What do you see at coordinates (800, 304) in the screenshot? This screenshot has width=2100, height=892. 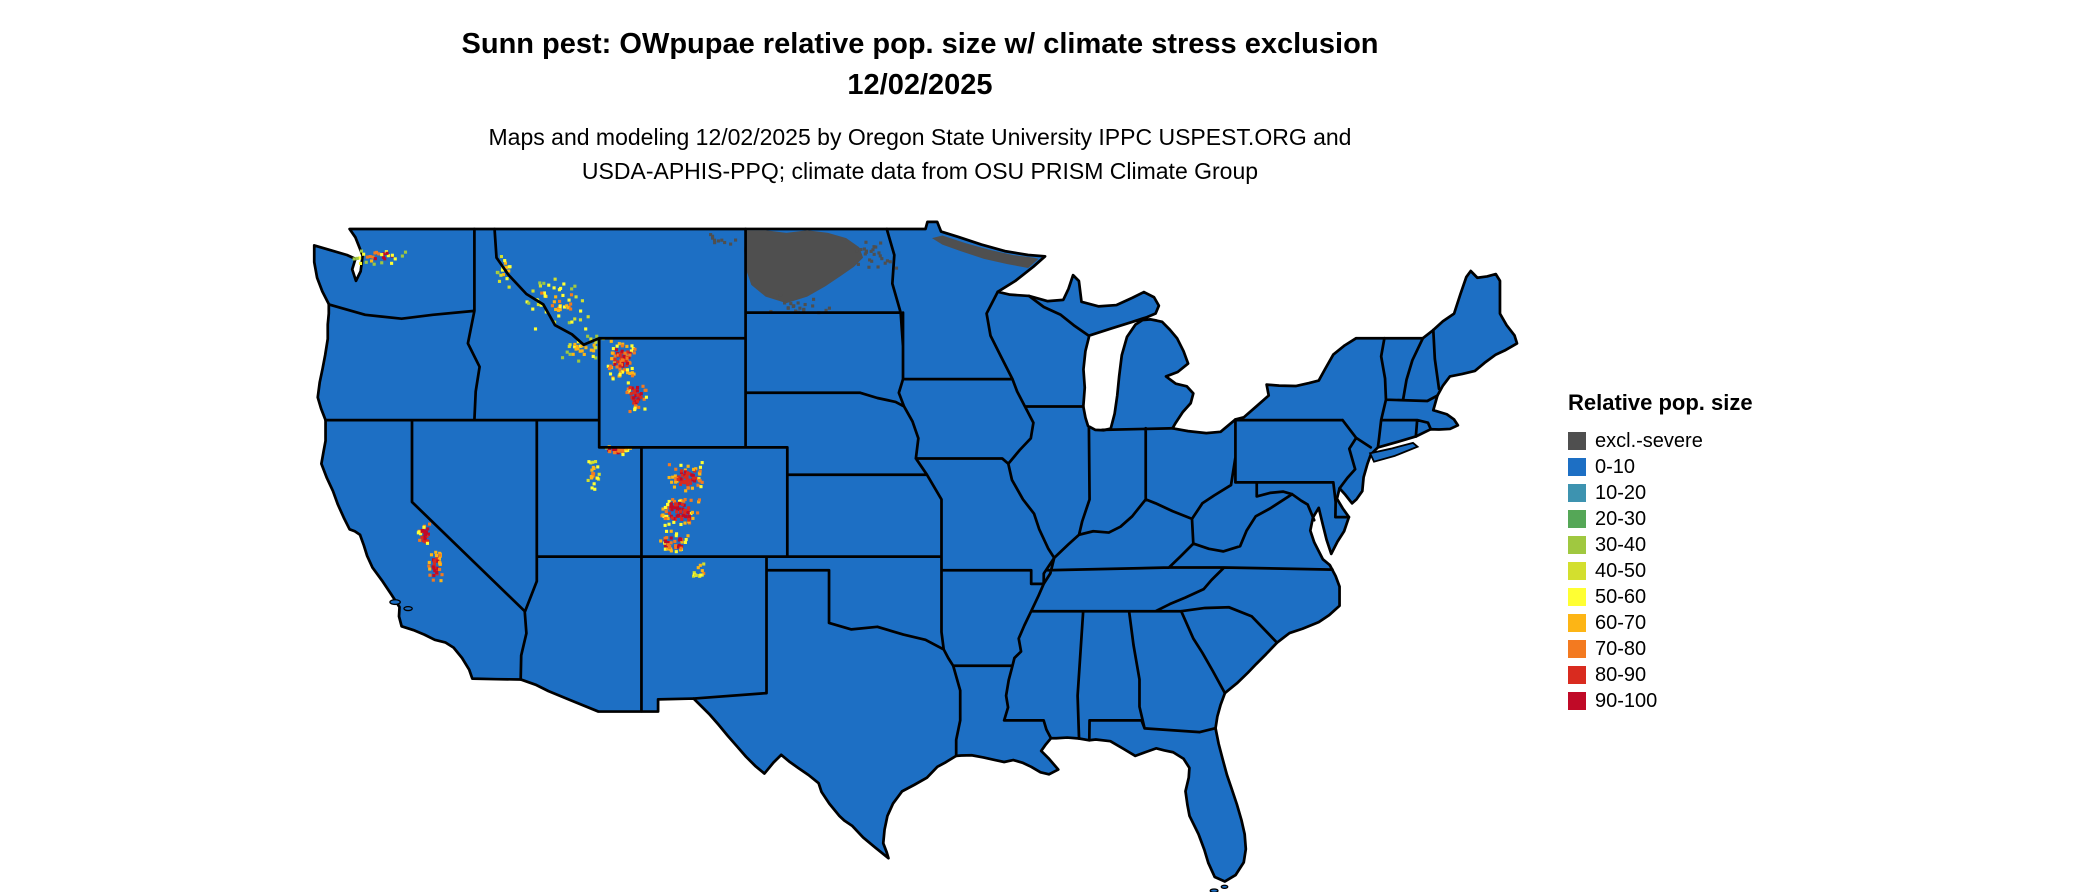 I see `hotspot-cluster-gray-nd-south-fringe` at bounding box center [800, 304].